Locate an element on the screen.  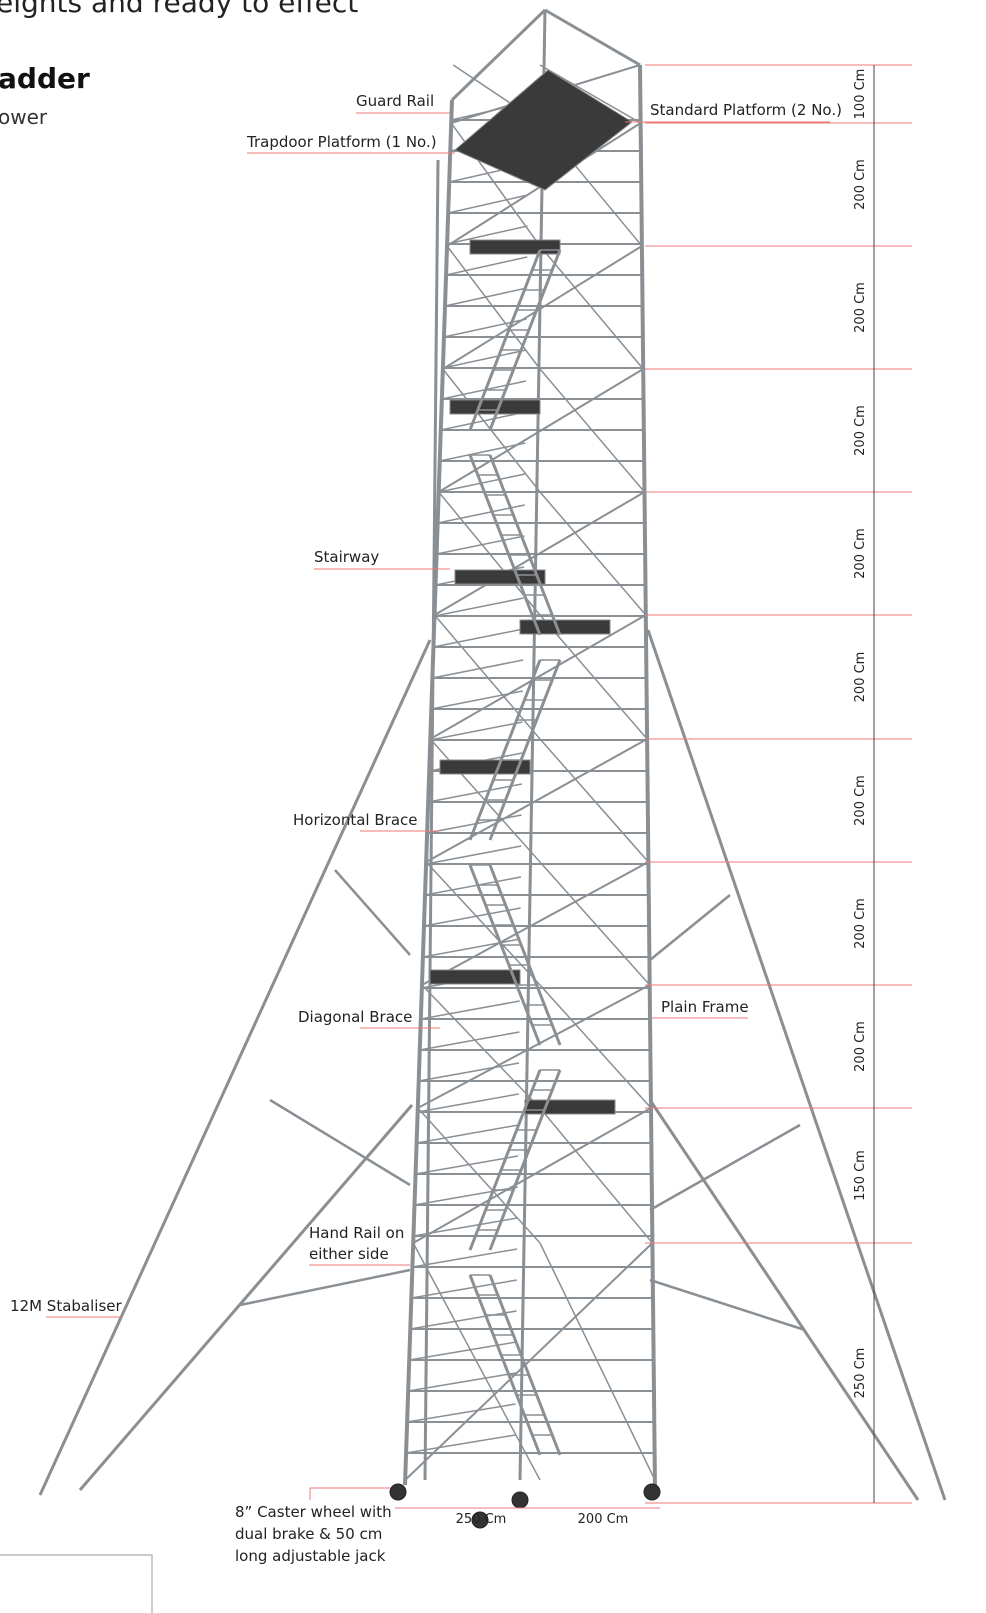
height-label: 100 Cm is located at coordinates (860, 94).